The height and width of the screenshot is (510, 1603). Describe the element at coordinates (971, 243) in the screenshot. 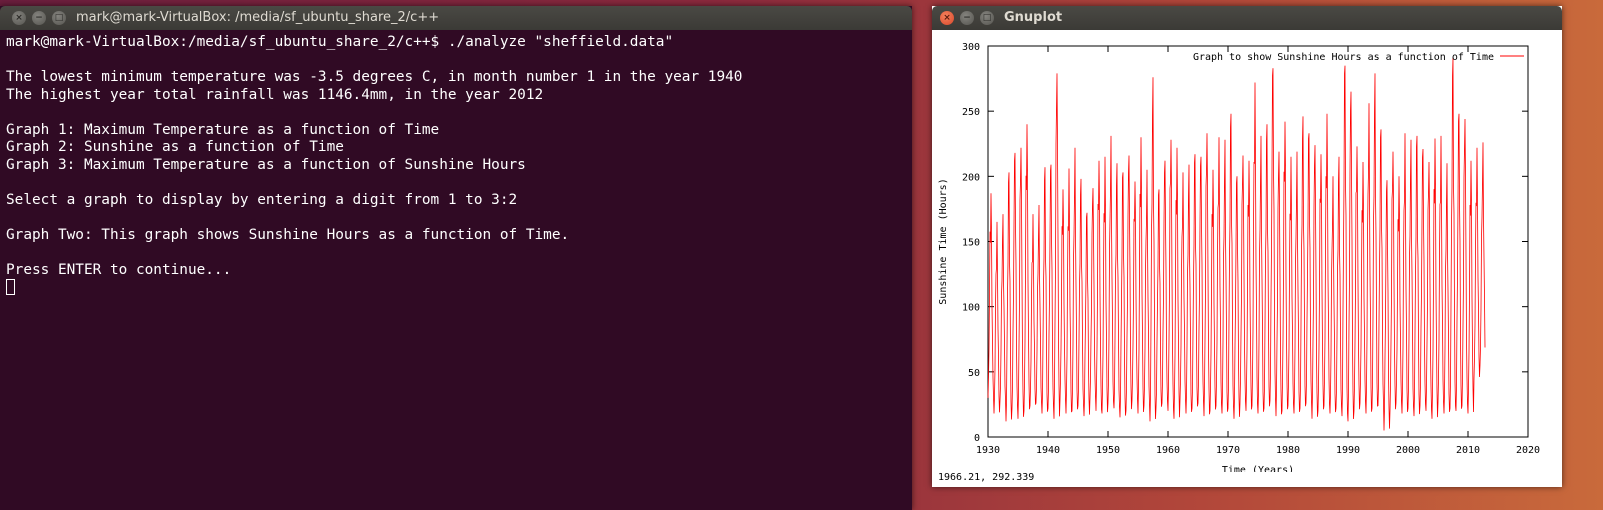

I see `y-tick-label: 150` at that location.